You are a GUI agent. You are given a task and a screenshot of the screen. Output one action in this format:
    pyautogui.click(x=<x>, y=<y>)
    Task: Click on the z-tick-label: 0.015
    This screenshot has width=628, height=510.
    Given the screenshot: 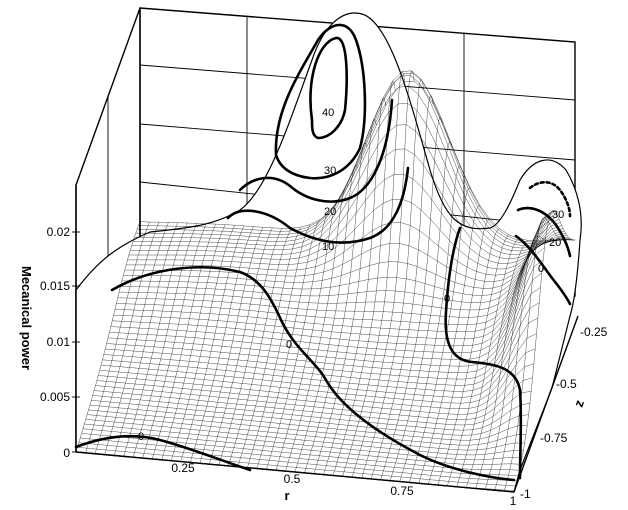 What is the action you would take?
    pyautogui.click(x=55, y=286)
    